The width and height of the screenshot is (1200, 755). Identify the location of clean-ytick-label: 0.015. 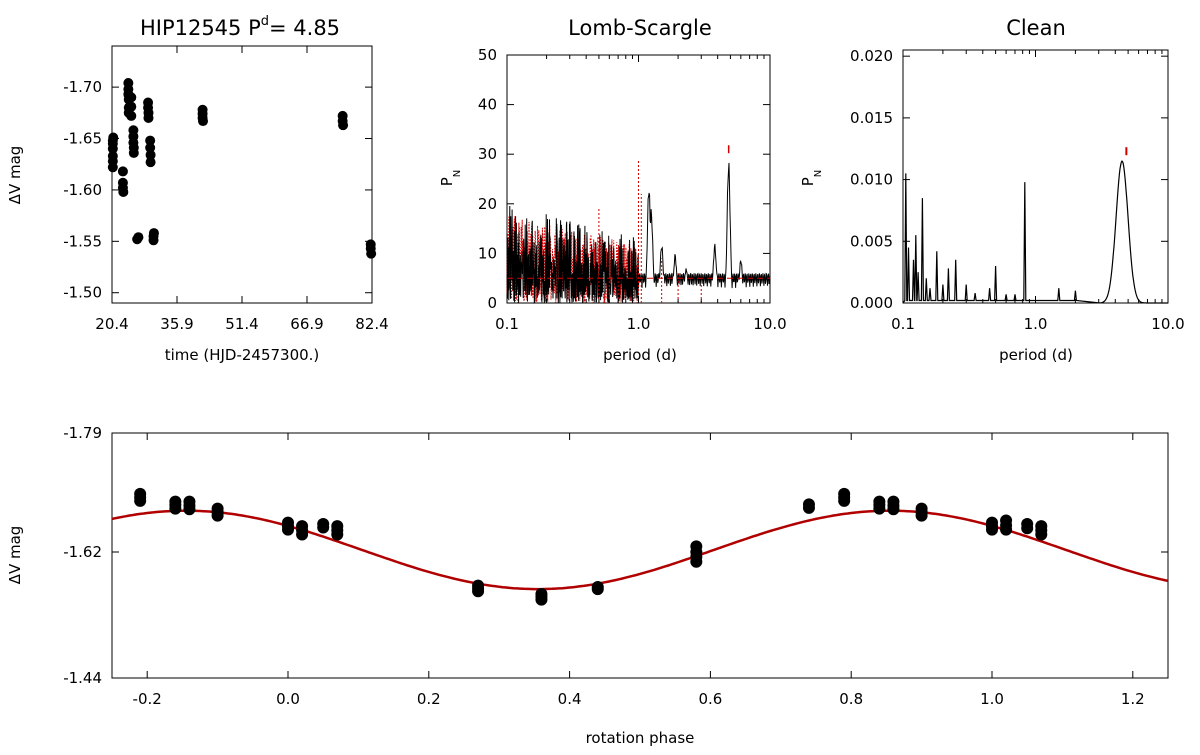
(871, 118).